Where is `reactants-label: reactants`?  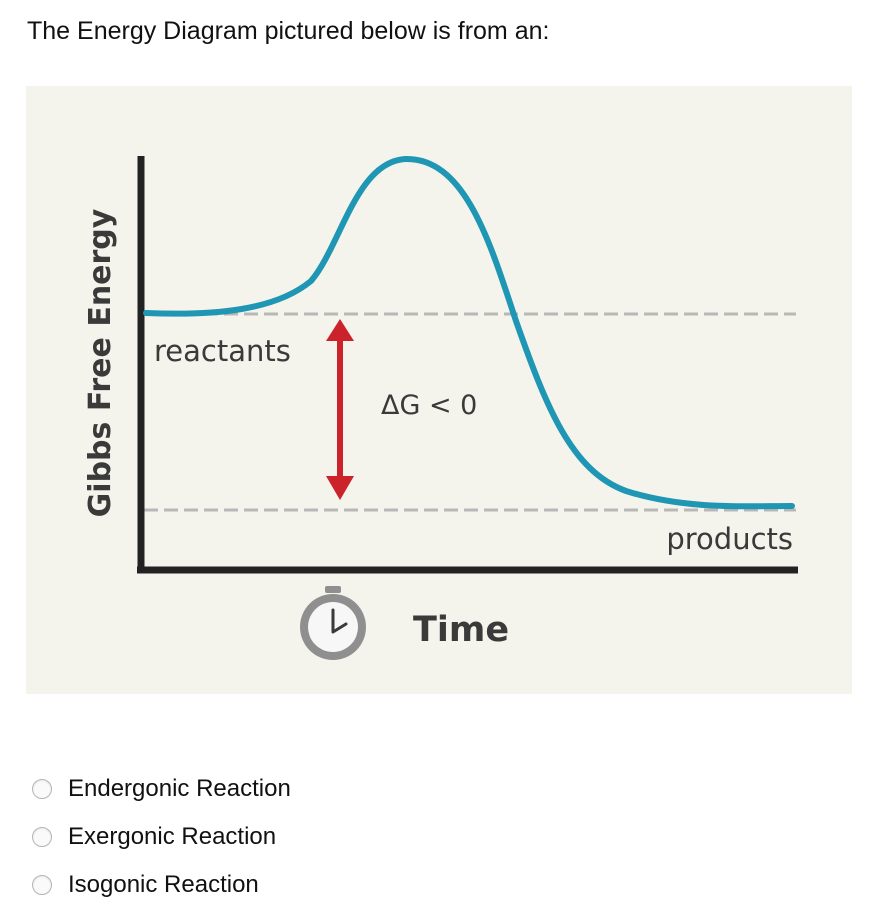 reactants-label: reactants is located at coordinates (222, 351).